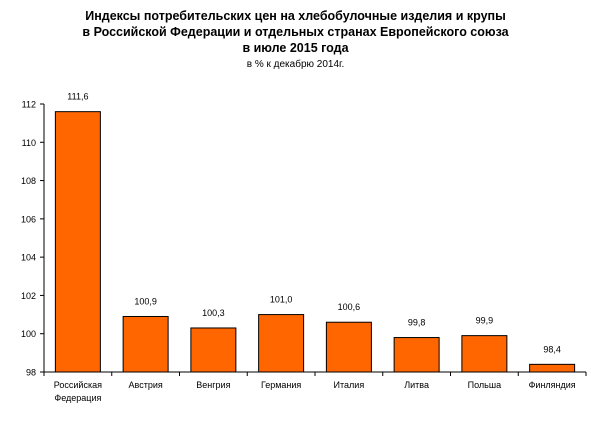 This screenshot has width=591, height=425. Describe the element at coordinates (484, 385) in the screenshot. I see `x-category-label: Польша` at that location.